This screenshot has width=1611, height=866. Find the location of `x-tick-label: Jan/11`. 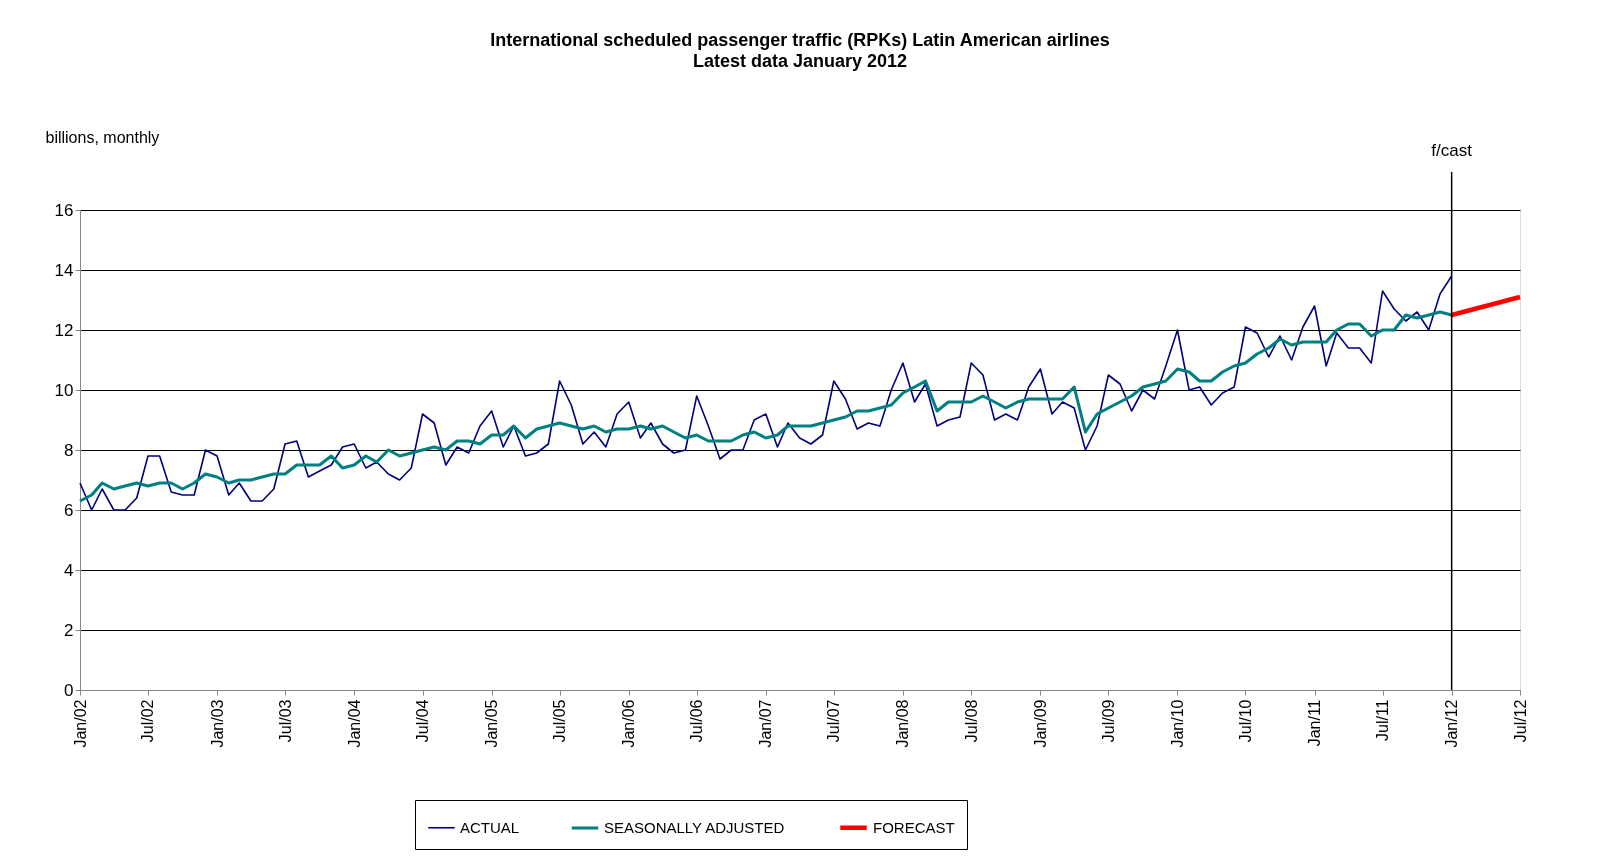

x-tick-label: Jan/11 is located at coordinates (1315, 723).